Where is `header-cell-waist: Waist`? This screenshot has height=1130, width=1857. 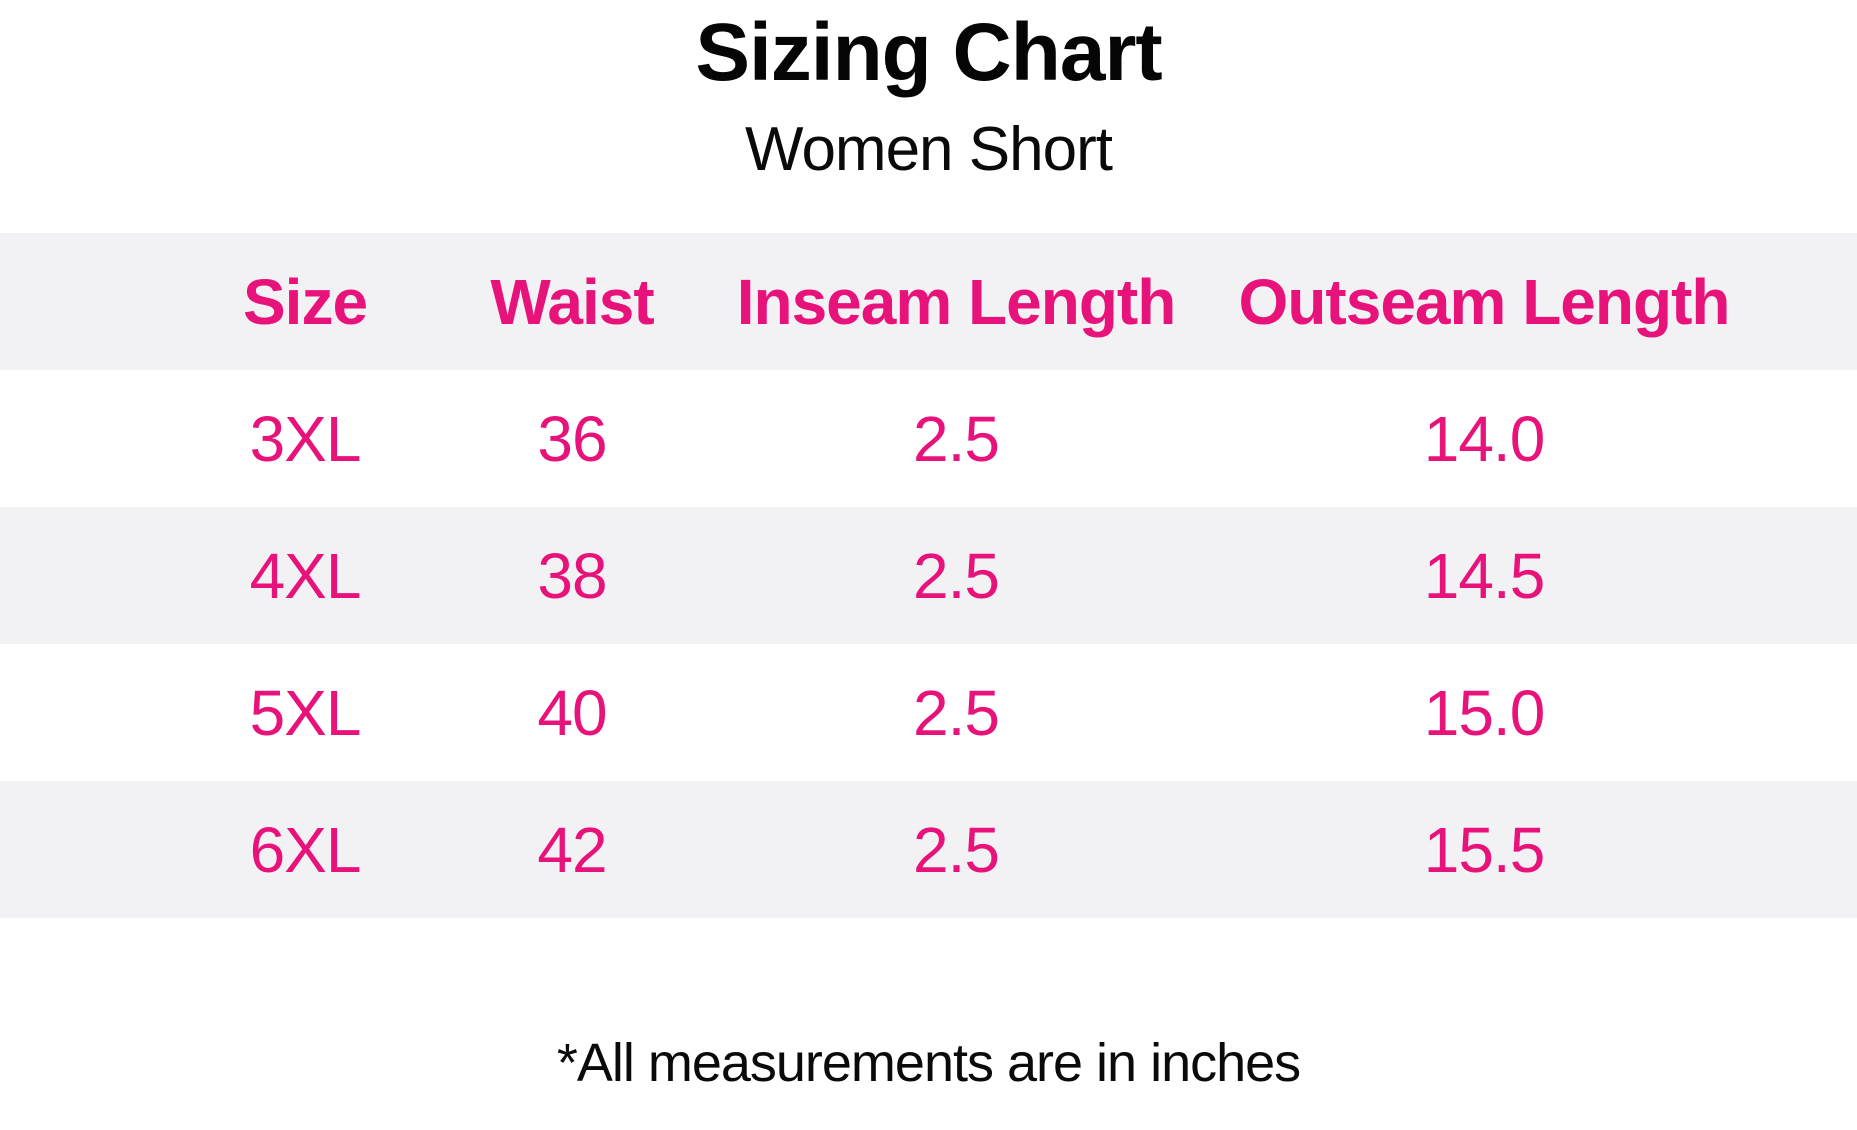 header-cell-waist: Waist is located at coordinates (572, 301).